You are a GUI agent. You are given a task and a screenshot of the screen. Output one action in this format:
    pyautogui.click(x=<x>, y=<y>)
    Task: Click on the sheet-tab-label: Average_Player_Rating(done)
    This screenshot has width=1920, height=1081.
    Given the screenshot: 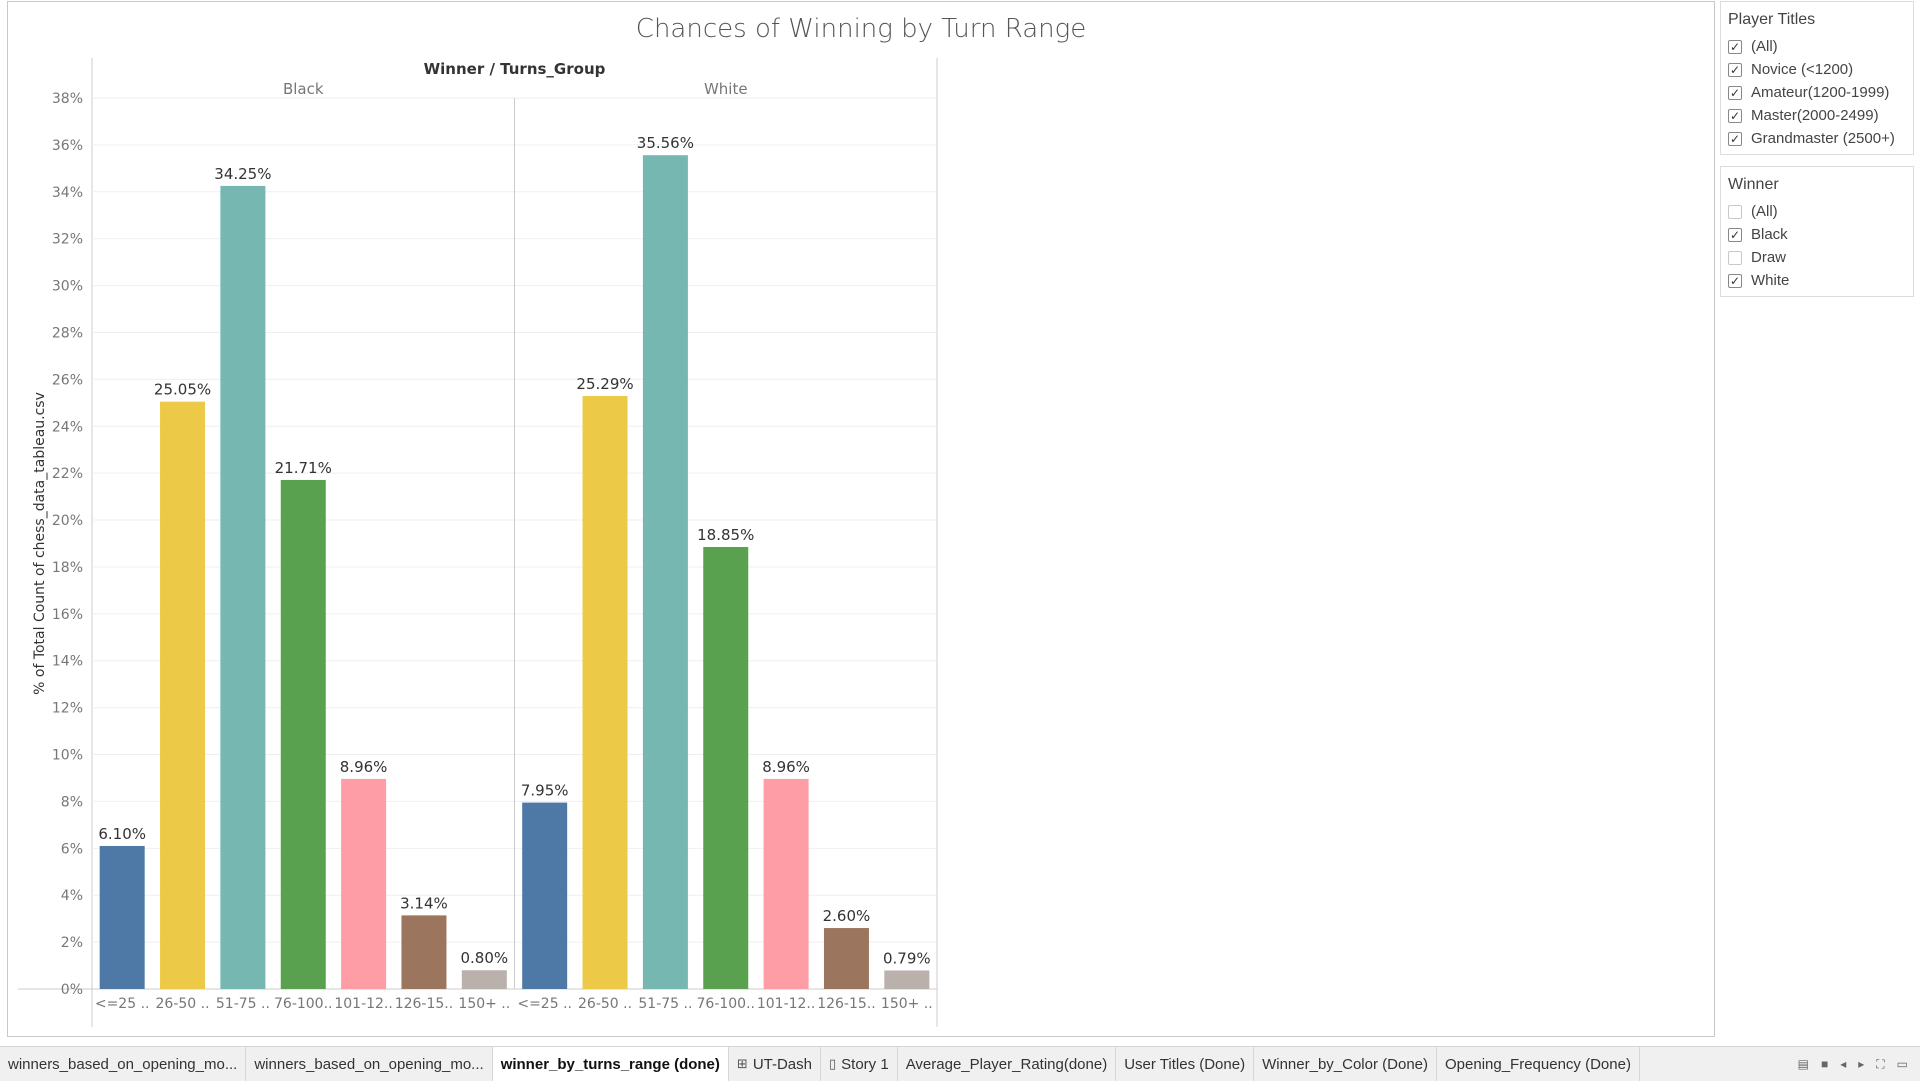 What is the action you would take?
    pyautogui.click(x=1006, y=1064)
    